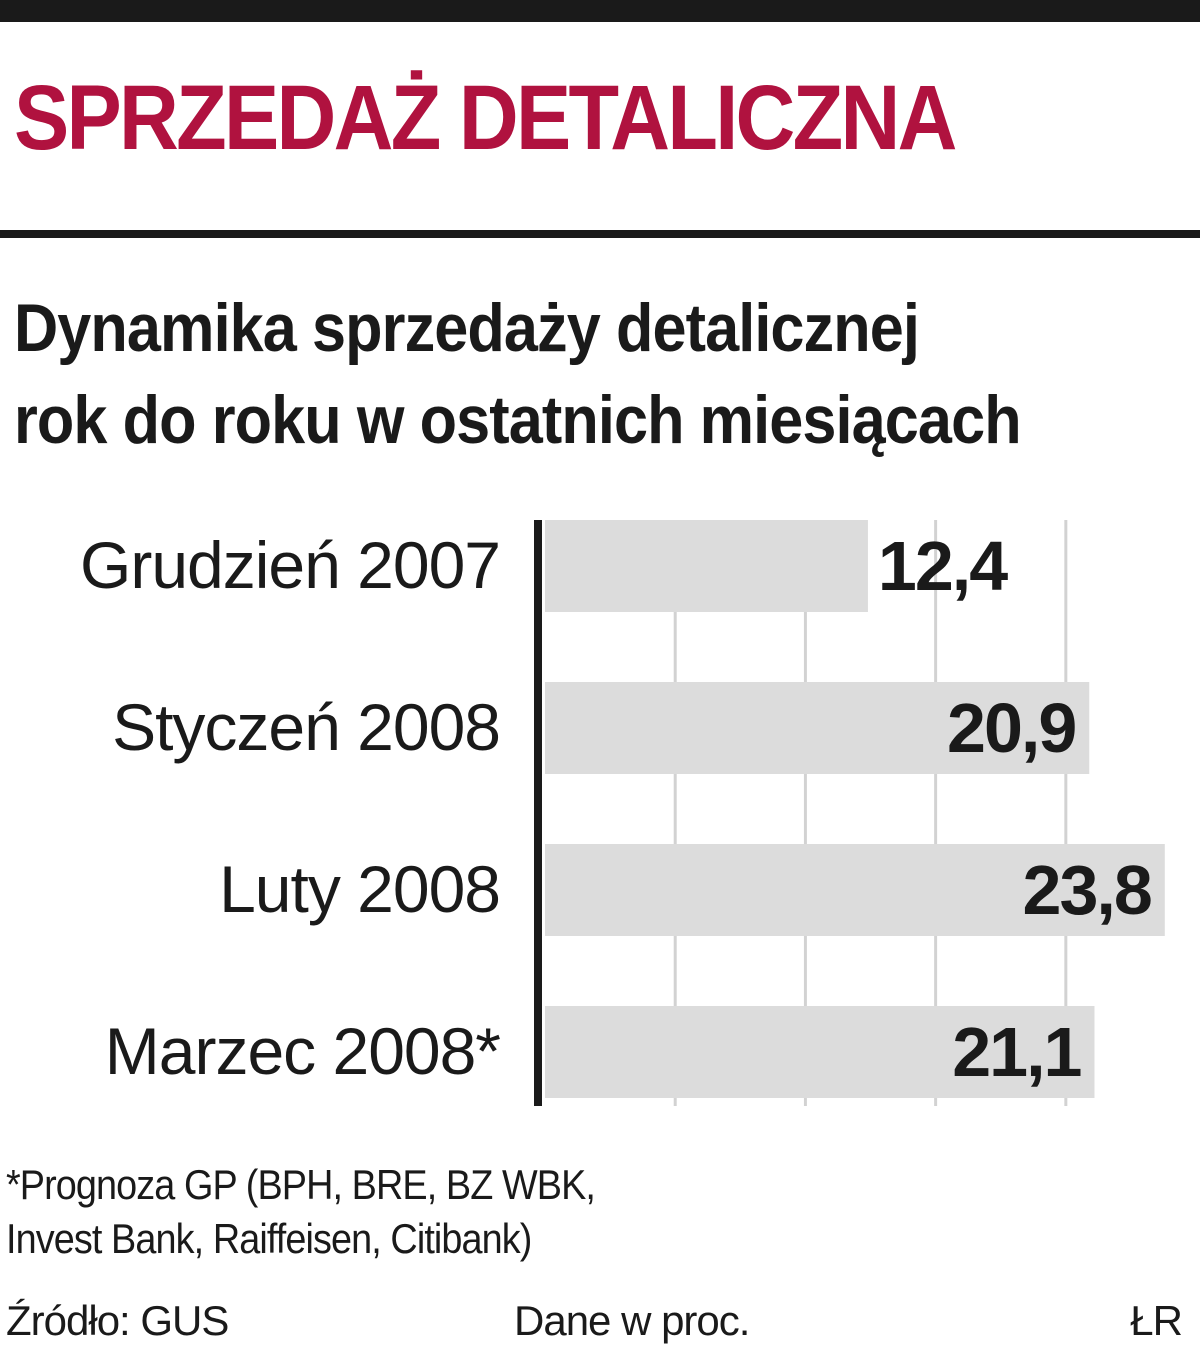  I want to click on author-credit: ŁR, so click(1156, 1320).